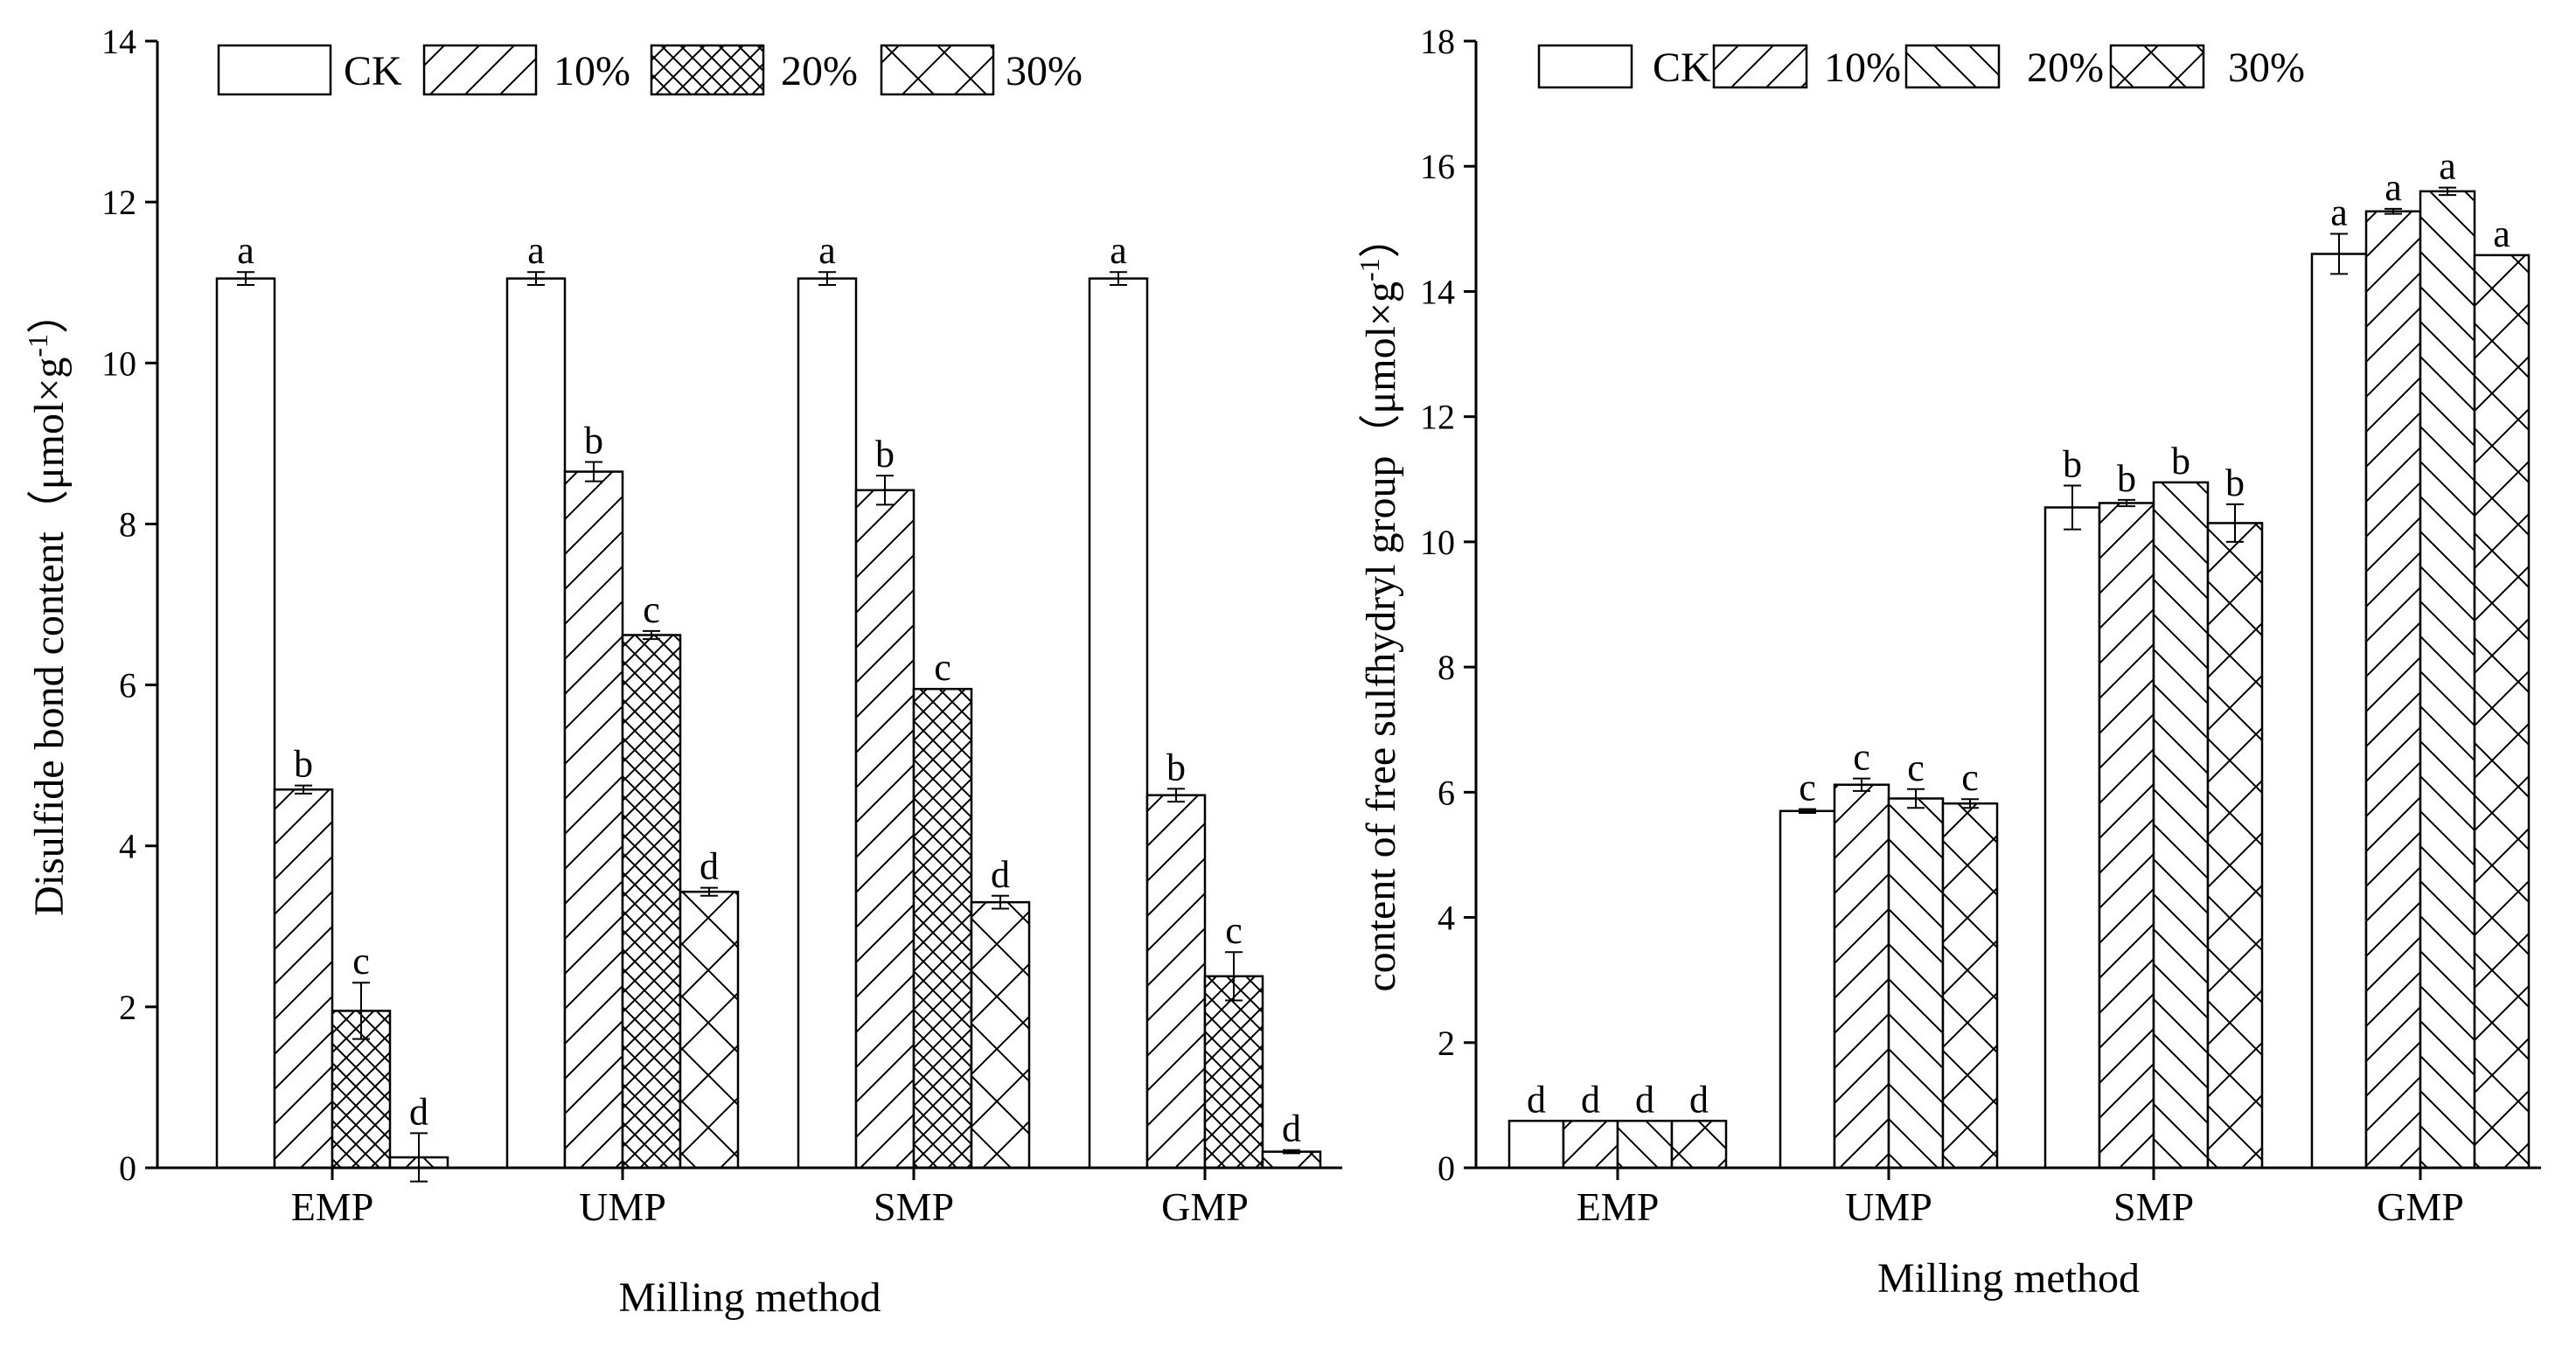 The width and height of the screenshot is (2576, 1347). What do you see at coordinates (118, 202) in the screenshot?
I see `y-tick-label: 12` at bounding box center [118, 202].